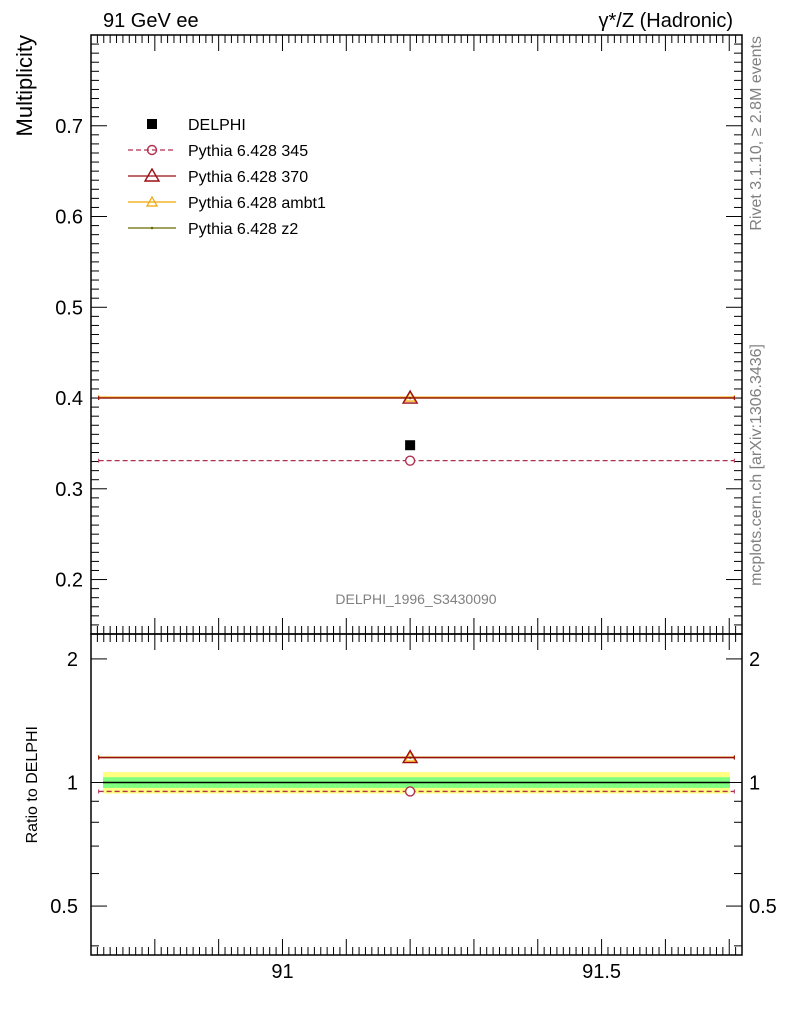 The image size is (786, 1024). What do you see at coordinates (756, 465) in the screenshot?
I see `side-label-mcplots: mcplots.cern.ch [arXiv:1306.3436]` at bounding box center [756, 465].